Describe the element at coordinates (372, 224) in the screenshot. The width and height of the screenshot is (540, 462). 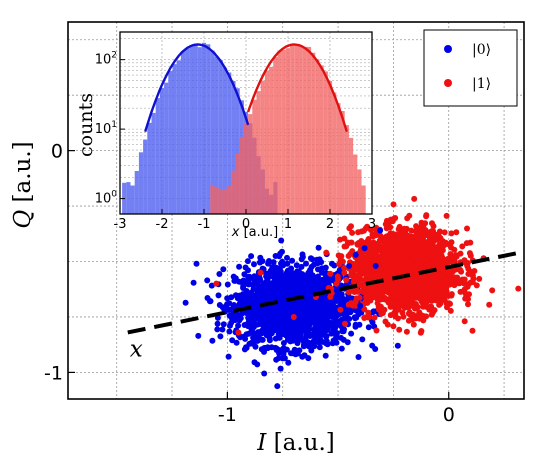
I see `inset-x-tick-label: 3` at that location.